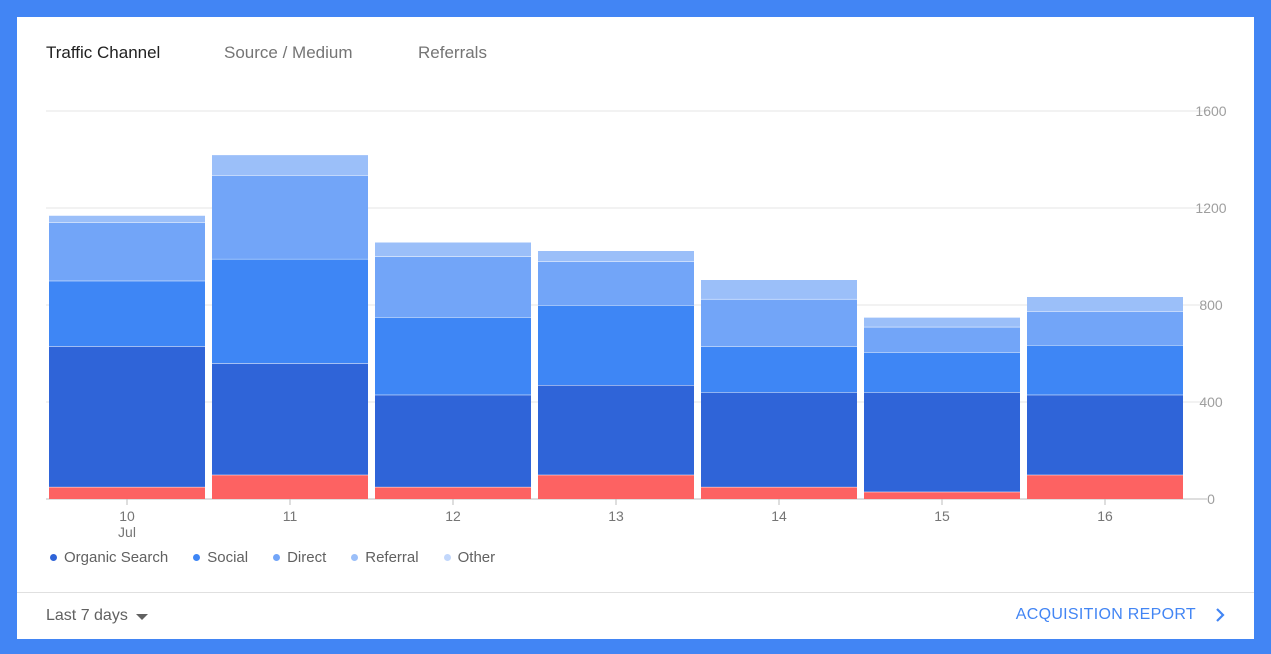 Image resolution: width=1271 pixels, height=654 pixels. I want to click on date-range-label: Last 7 days, so click(87, 615).